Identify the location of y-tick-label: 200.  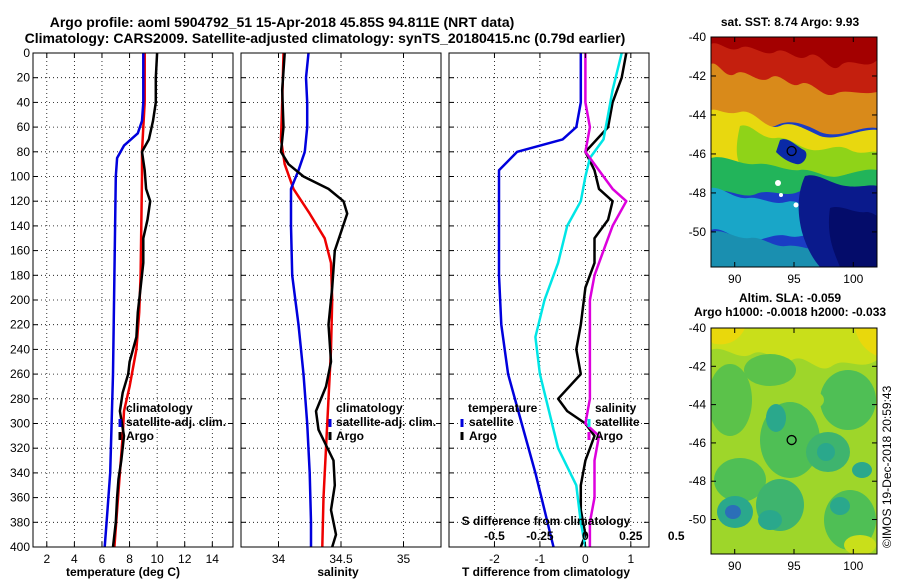
(20, 300).